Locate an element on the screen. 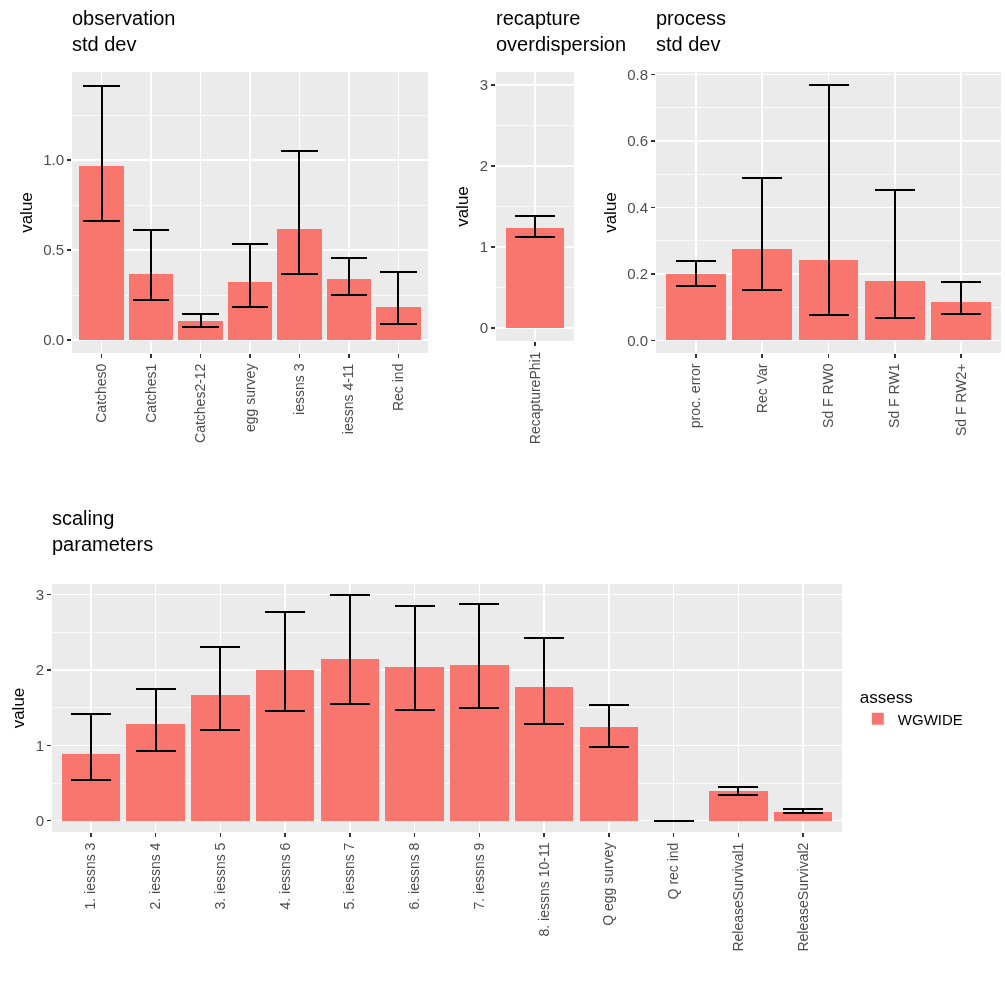 This screenshot has width=1005, height=988. x-tick-label: Sd F RW1 is located at coordinates (894, 395).